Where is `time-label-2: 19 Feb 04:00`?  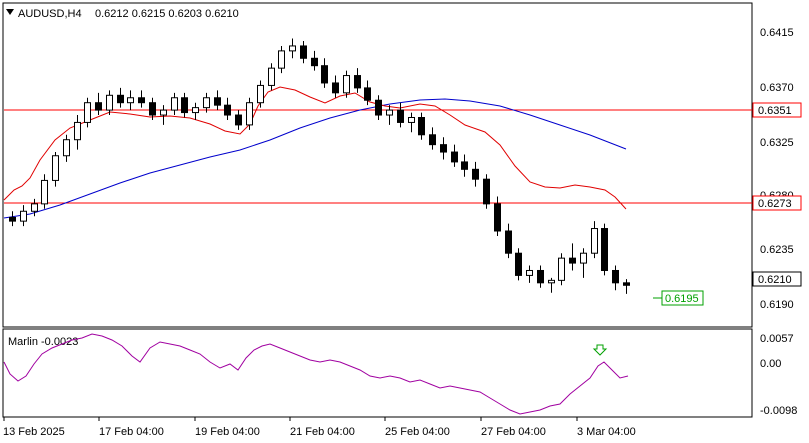 time-label-2: 19 Feb 04:00 is located at coordinates (227, 432).